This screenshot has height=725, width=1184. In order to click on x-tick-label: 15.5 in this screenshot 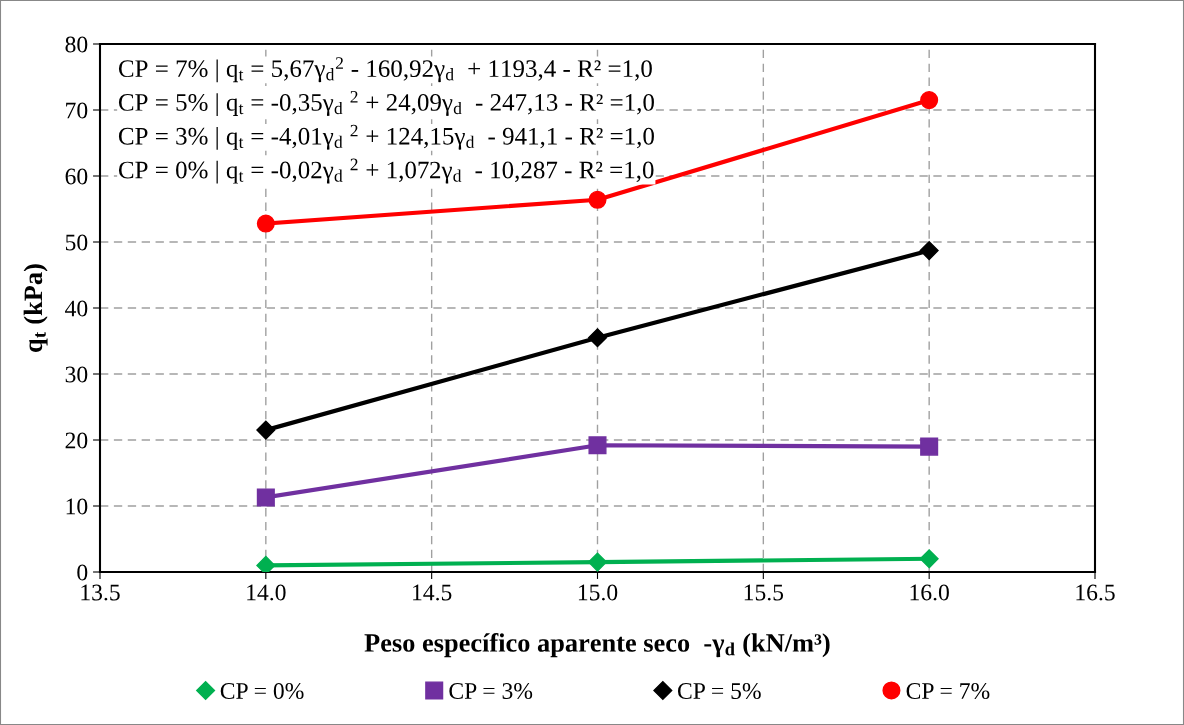, I will do `click(764, 592)`.